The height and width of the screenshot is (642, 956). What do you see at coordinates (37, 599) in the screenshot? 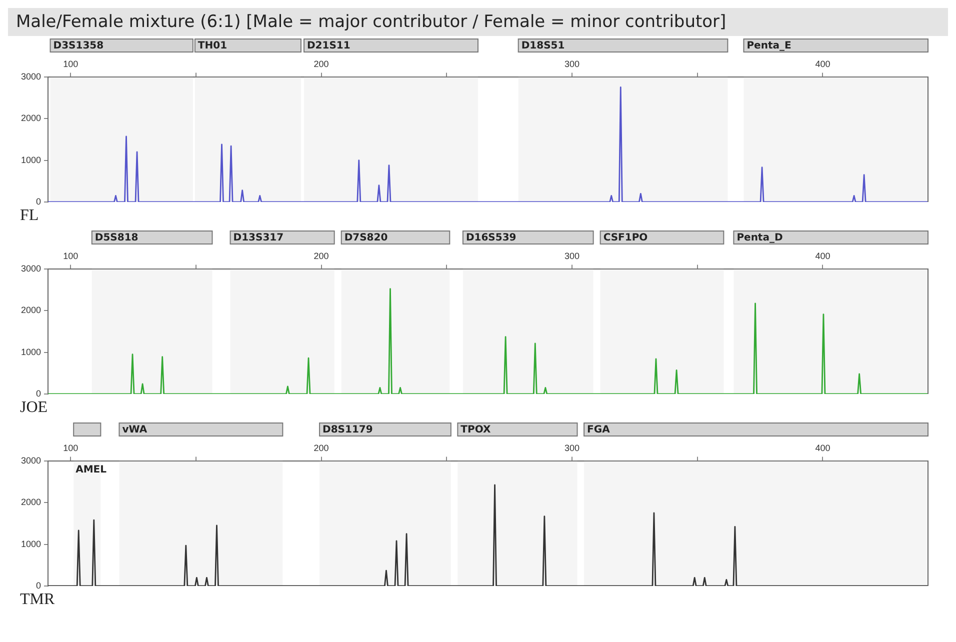
I see `text: TMR` at bounding box center [37, 599].